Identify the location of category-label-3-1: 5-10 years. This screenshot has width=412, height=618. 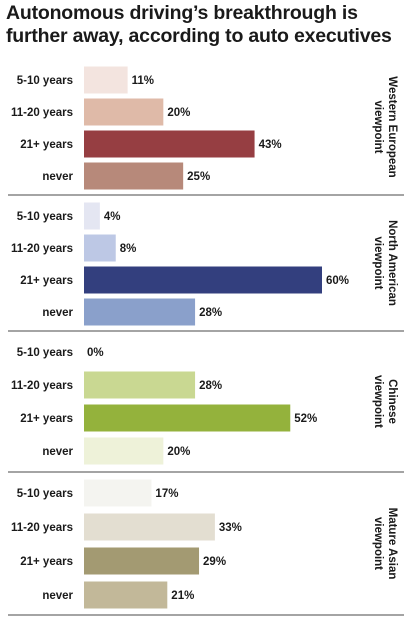
(45, 353).